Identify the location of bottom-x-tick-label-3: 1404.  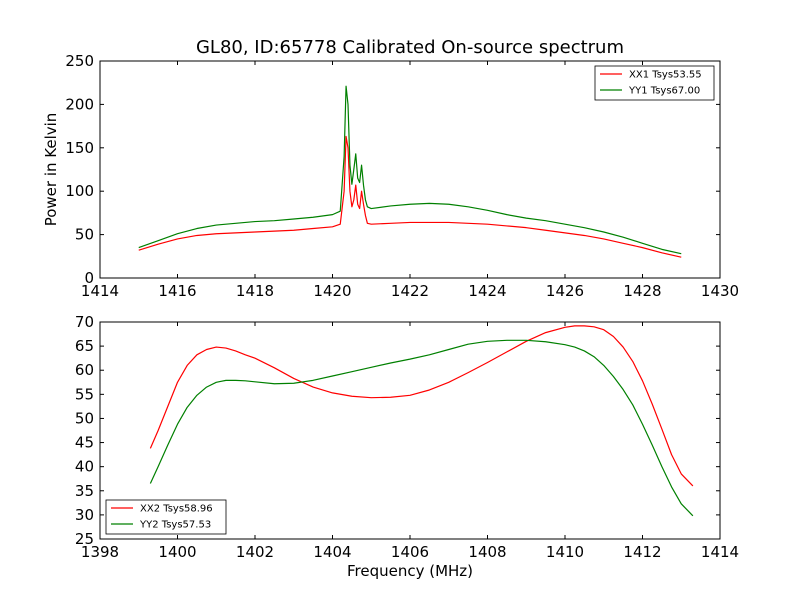
(332, 552).